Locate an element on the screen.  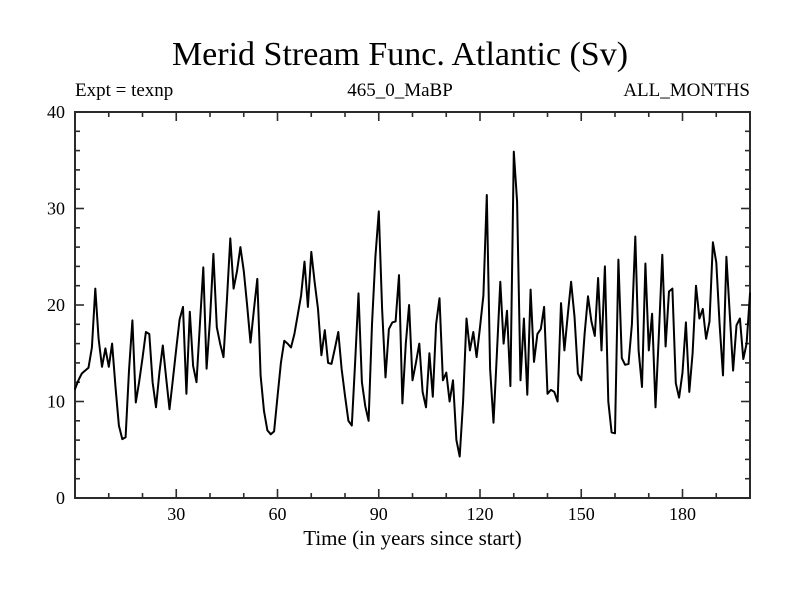
y-tick-label: 20 is located at coordinates (56, 305).